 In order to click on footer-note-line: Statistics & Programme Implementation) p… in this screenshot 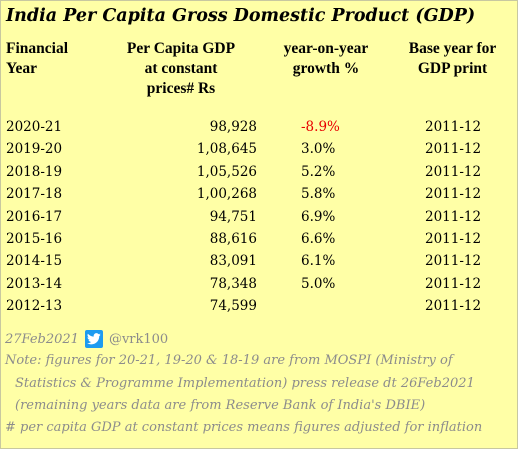, I will do `click(245, 383)`.